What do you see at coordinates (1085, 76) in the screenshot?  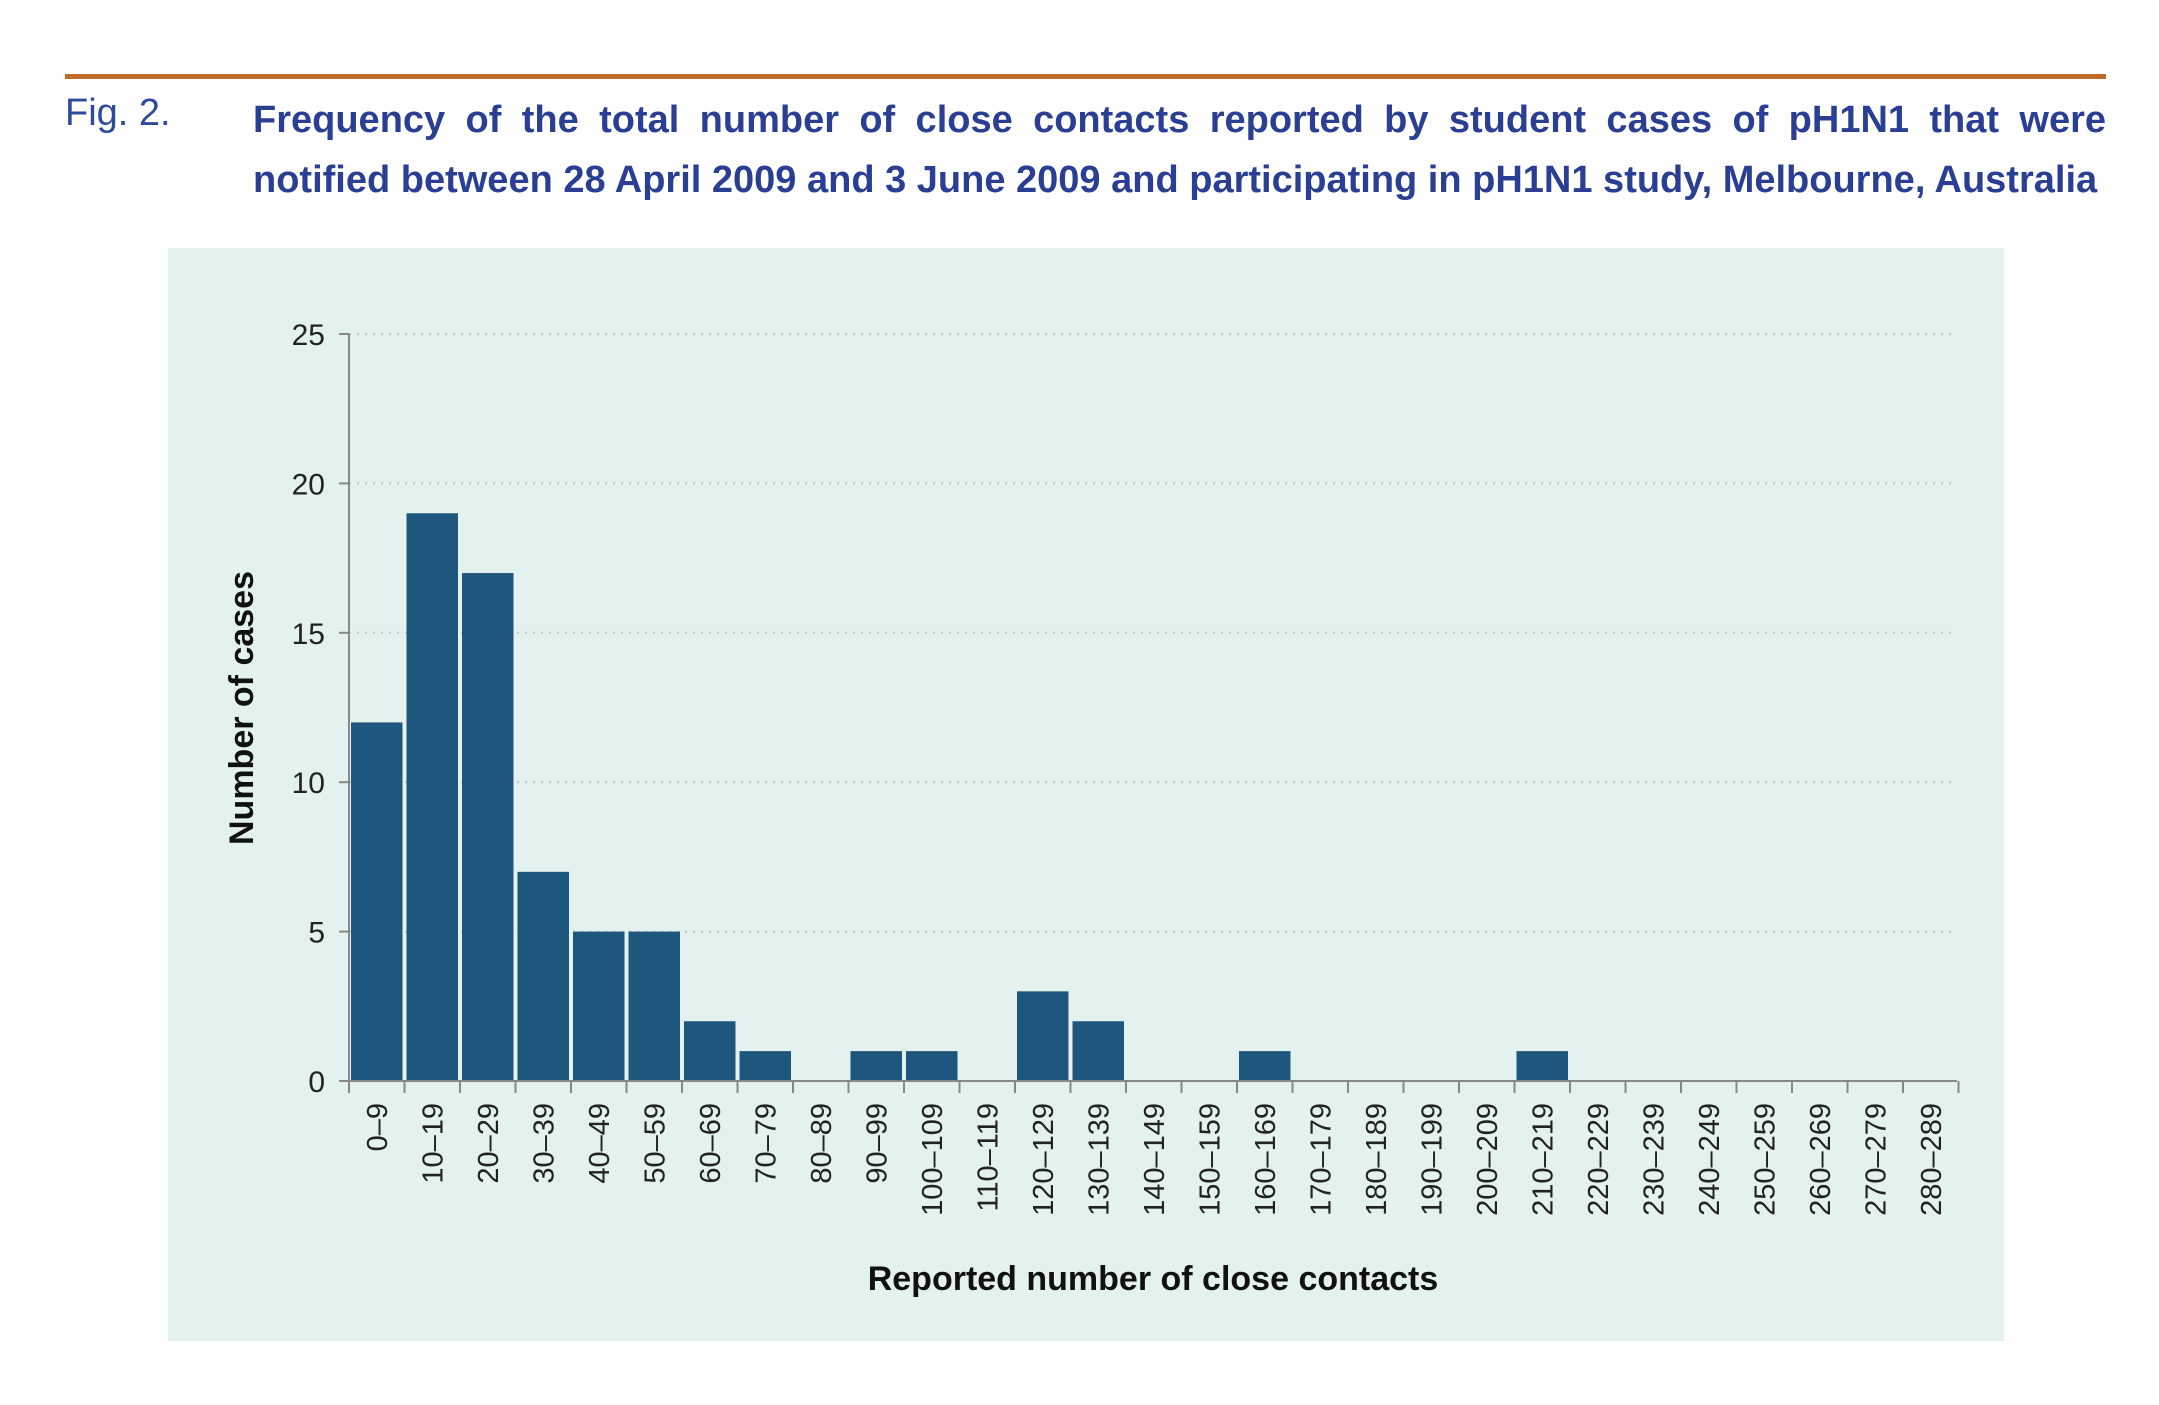 I see `header-rule` at bounding box center [1085, 76].